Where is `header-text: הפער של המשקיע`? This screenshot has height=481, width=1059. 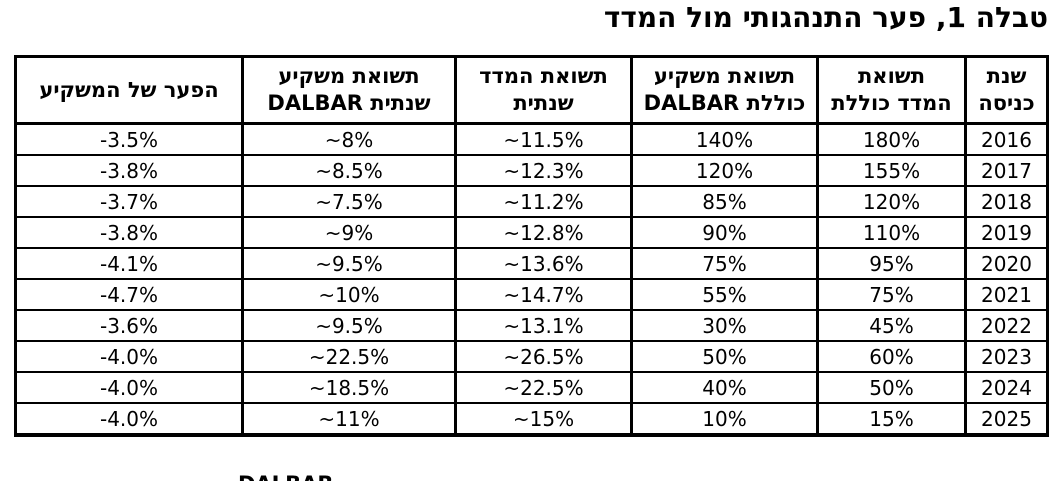 header-text: הפער של המשקיע is located at coordinates (129, 89).